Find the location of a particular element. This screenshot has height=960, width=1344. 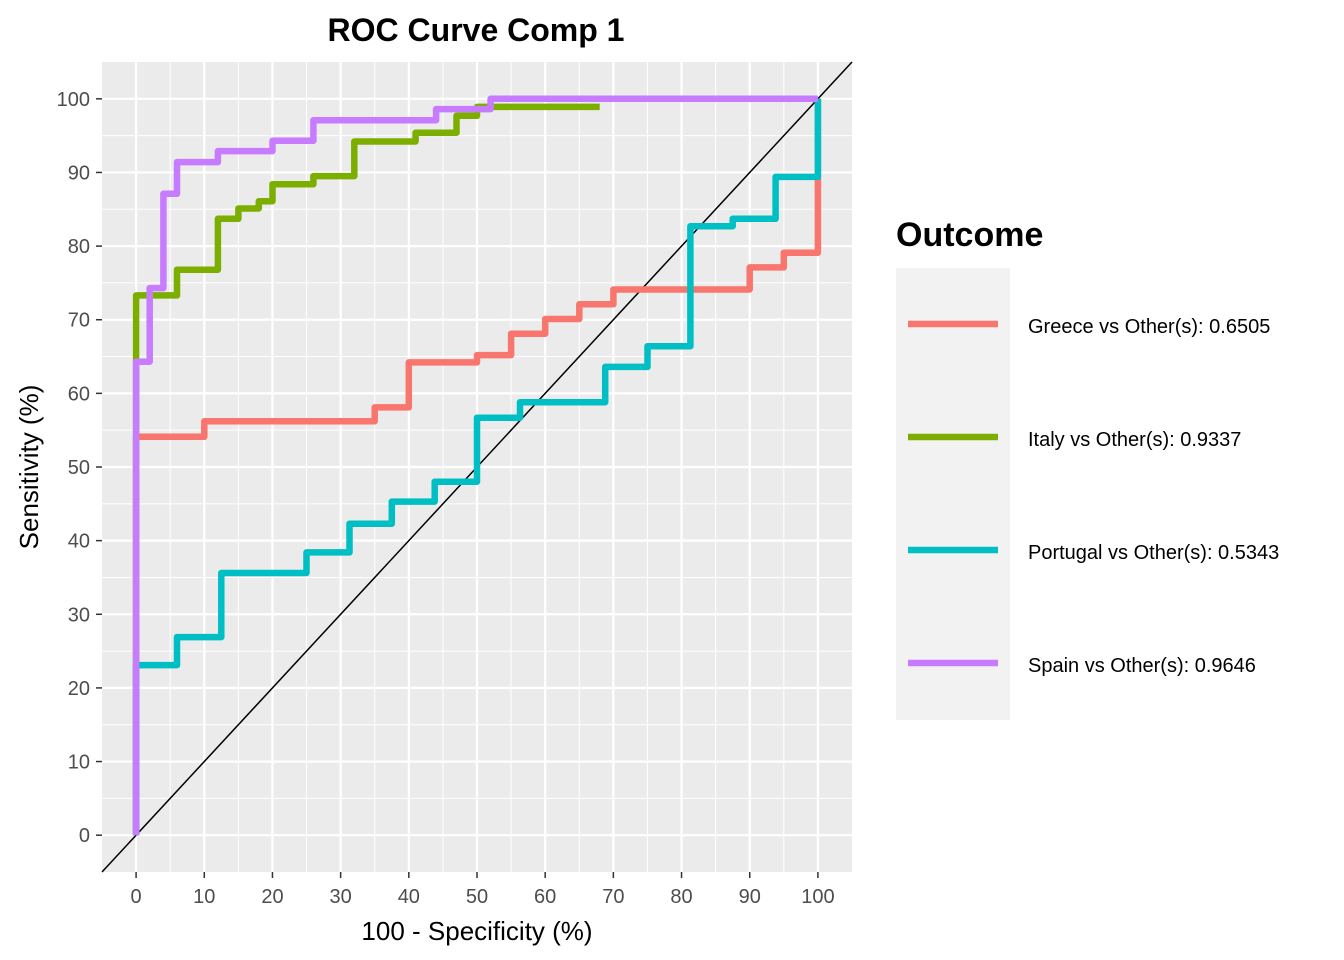

y-tick-label: 30 is located at coordinates (79, 615).